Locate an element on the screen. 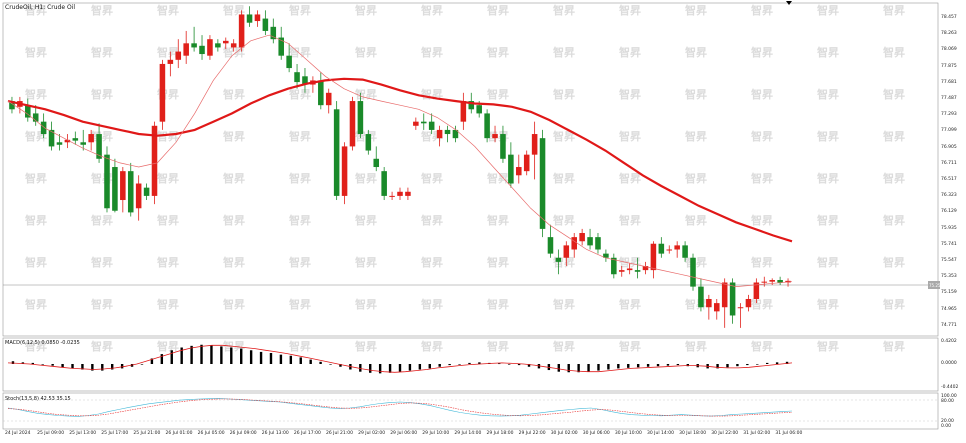 This screenshot has width=966, height=443. time-tick-label: 26 Jul 17:00 is located at coordinates (307, 433).